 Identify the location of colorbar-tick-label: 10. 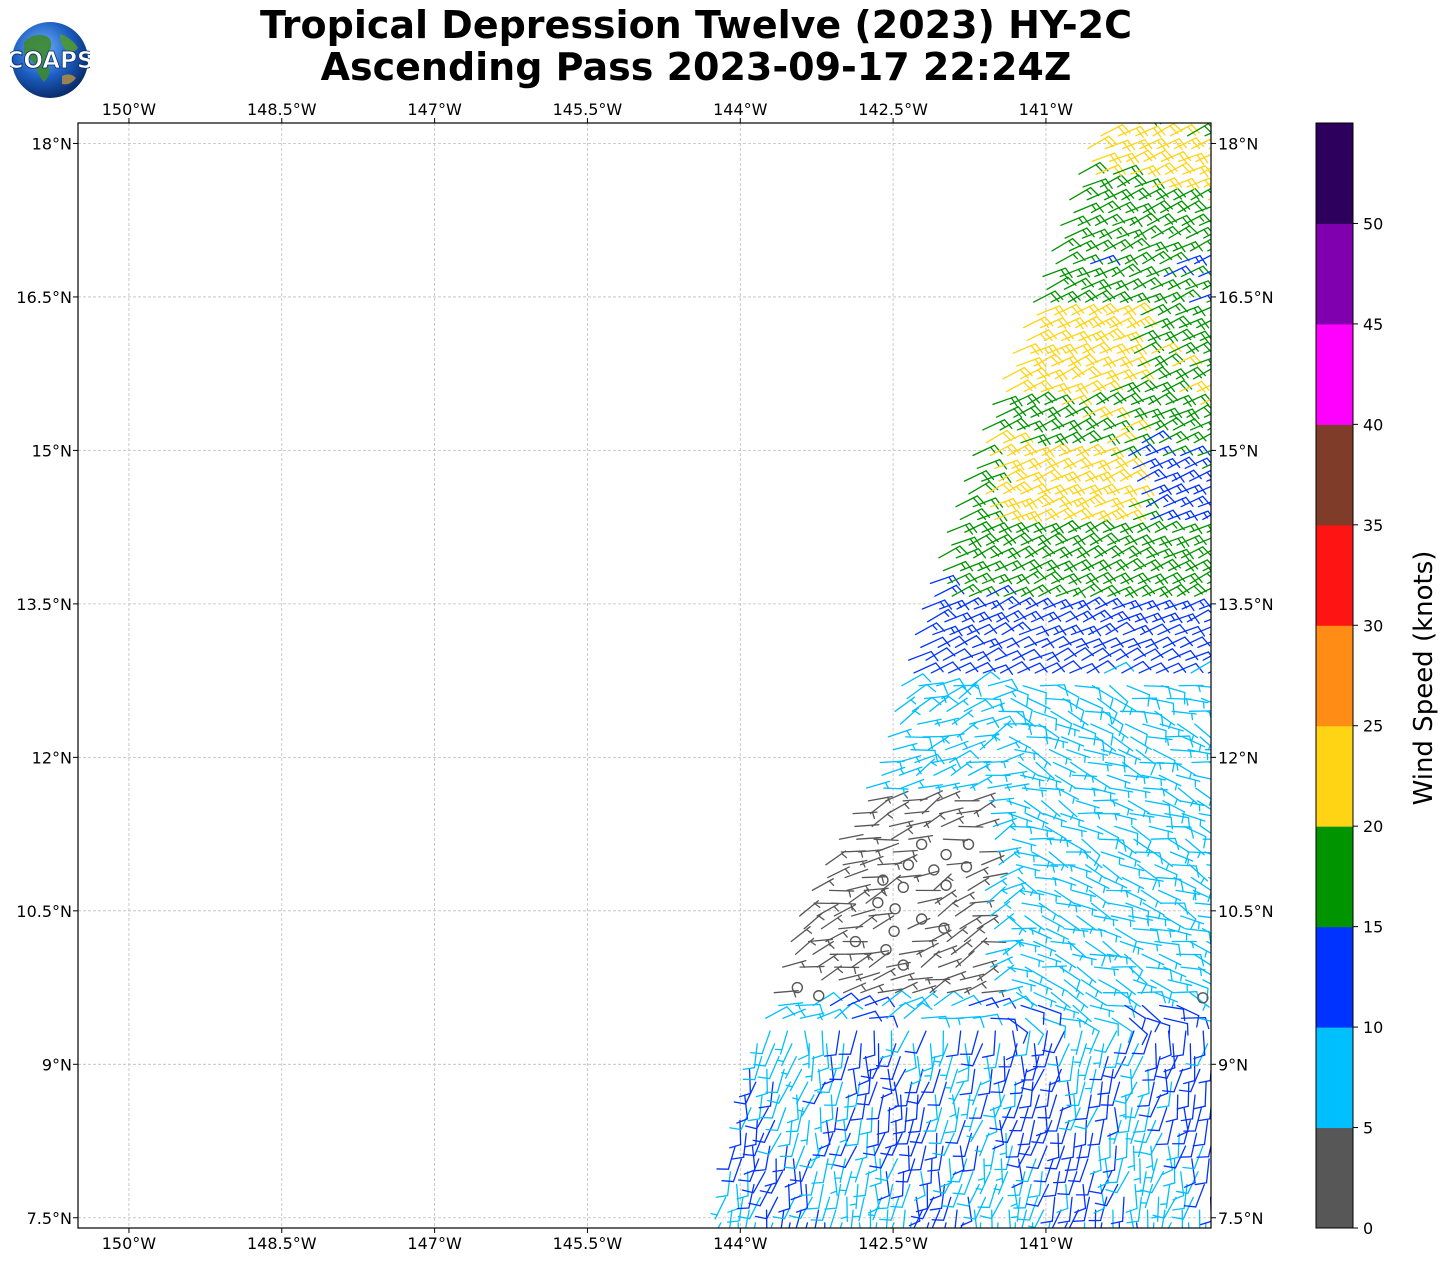
(1373, 1027).